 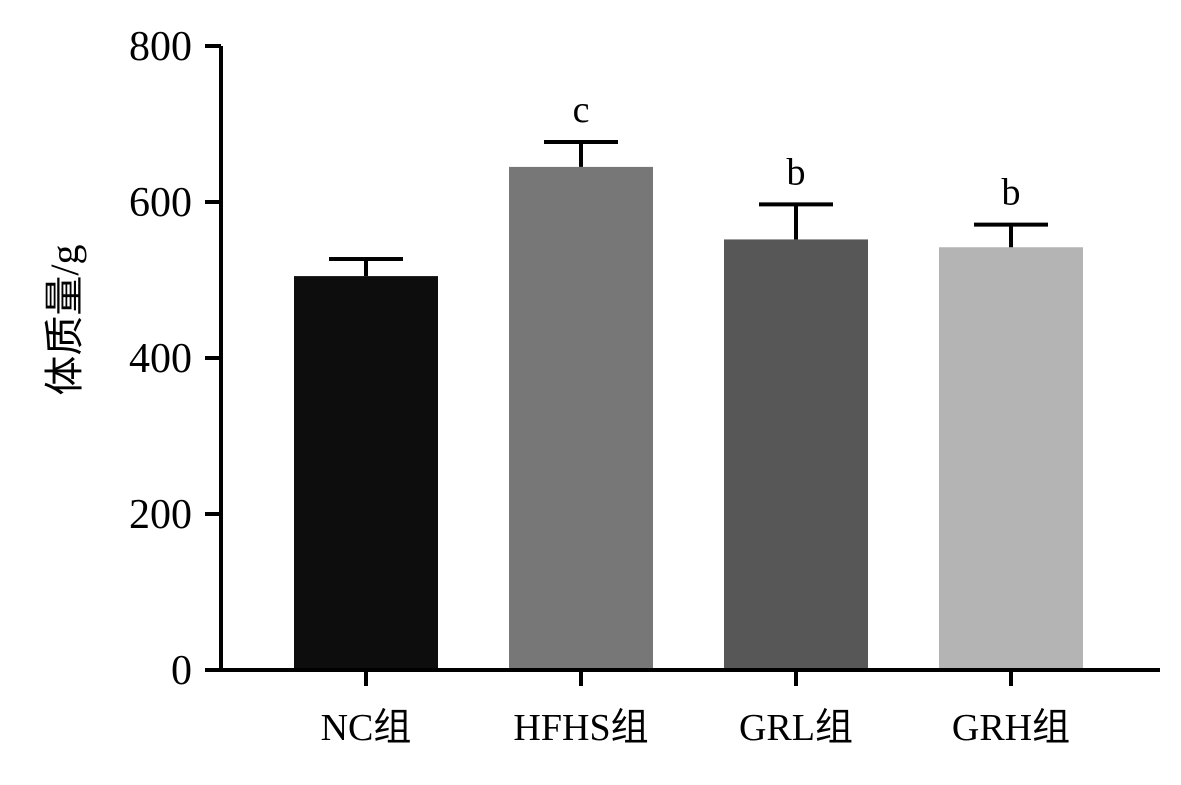 I want to click on x-axis-ticks: NC组 HFHS组 GRL组 GRH组, so click(x=695, y=709).